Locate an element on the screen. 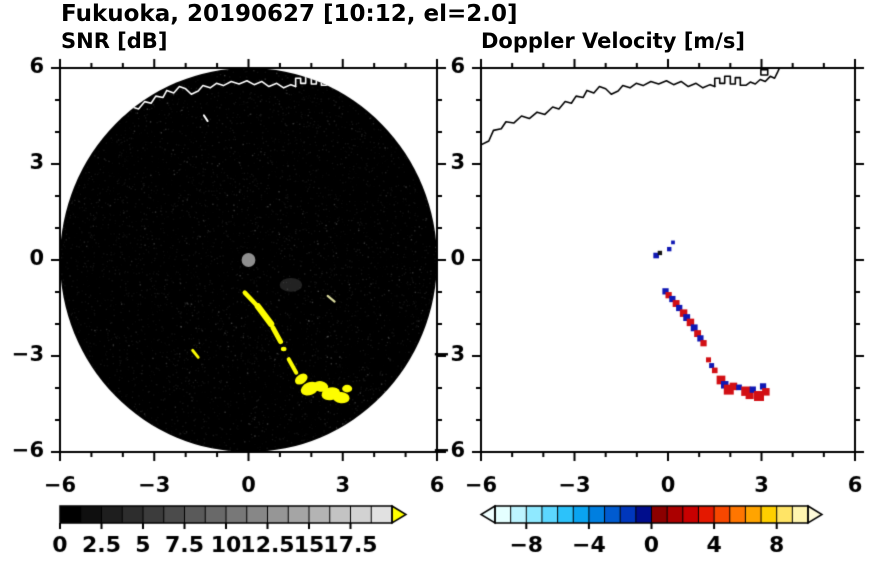 This screenshot has height=570, width=870. velocity-panel-title: Doppler Velocity [m/s] is located at coordinates (613, 41).